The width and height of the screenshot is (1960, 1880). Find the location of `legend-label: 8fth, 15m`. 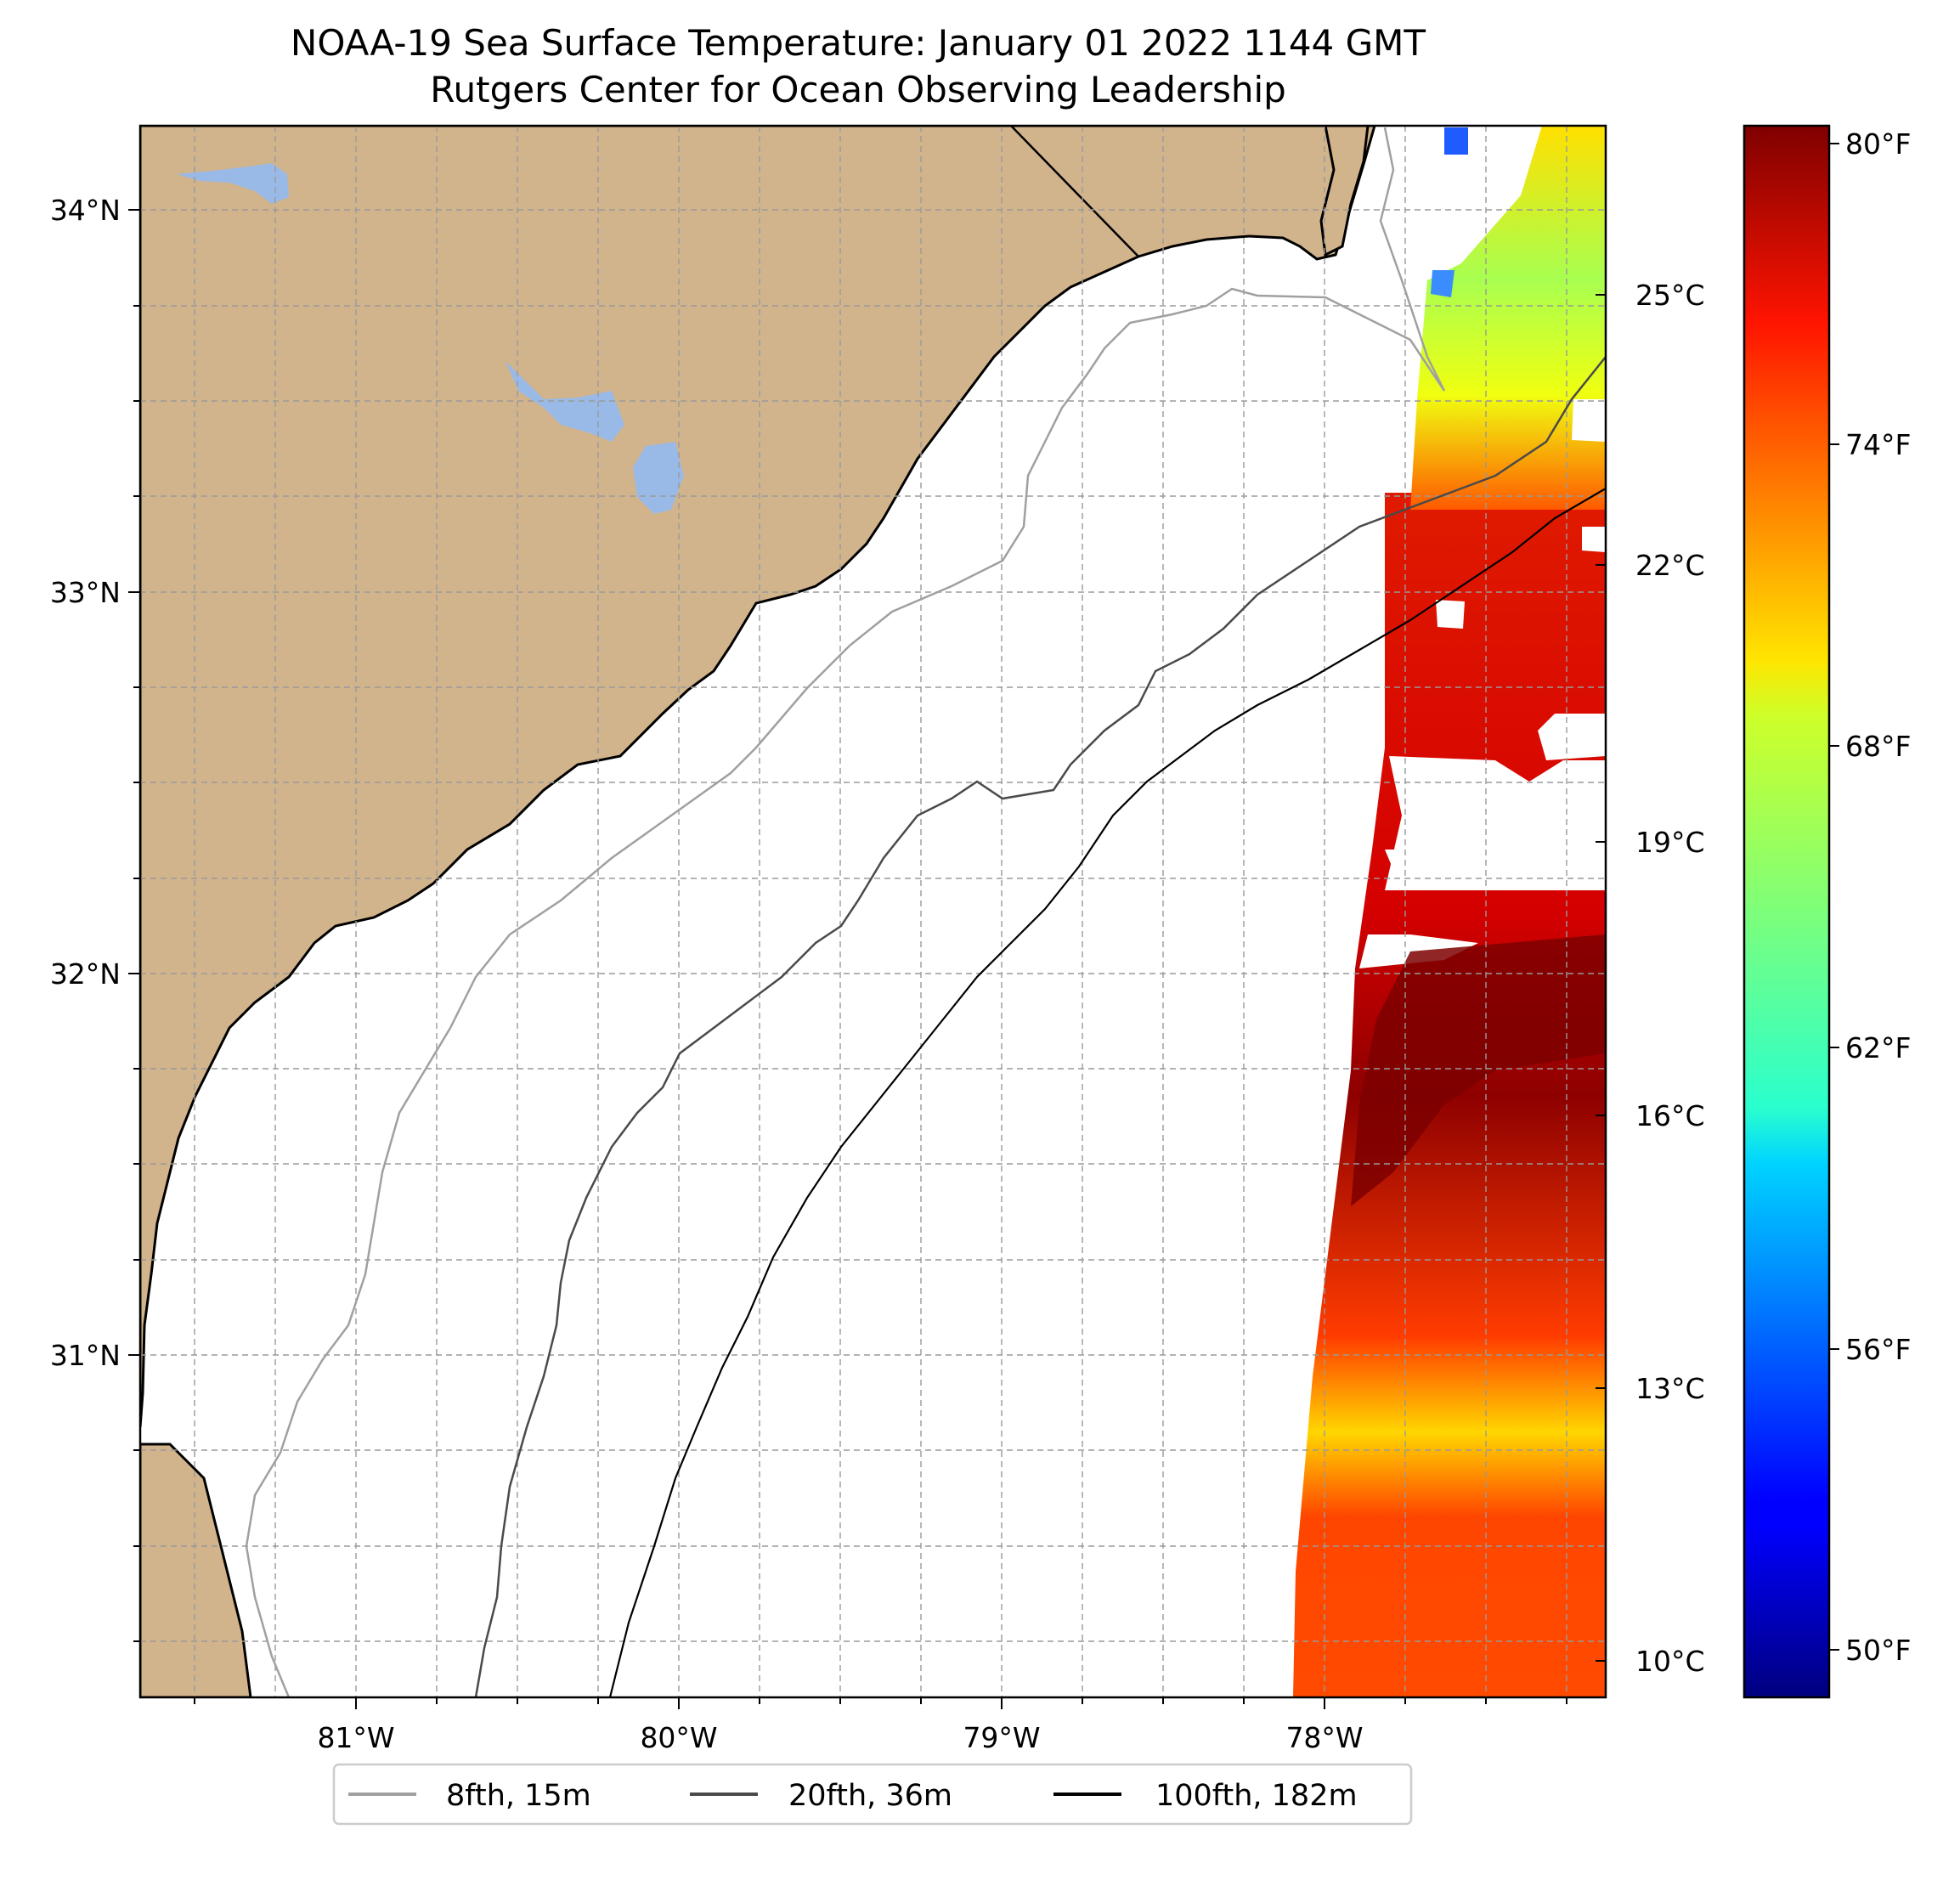

legend-label: 8fth, 15m is located at coordinates (519, 1796).